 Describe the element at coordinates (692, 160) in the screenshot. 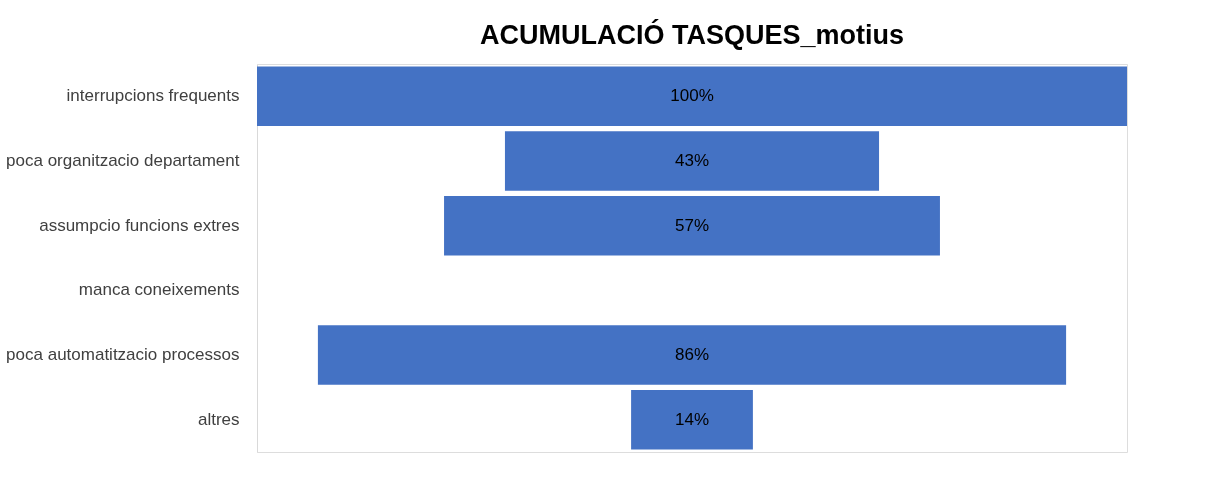

I see `data-label: 43%` at that location.